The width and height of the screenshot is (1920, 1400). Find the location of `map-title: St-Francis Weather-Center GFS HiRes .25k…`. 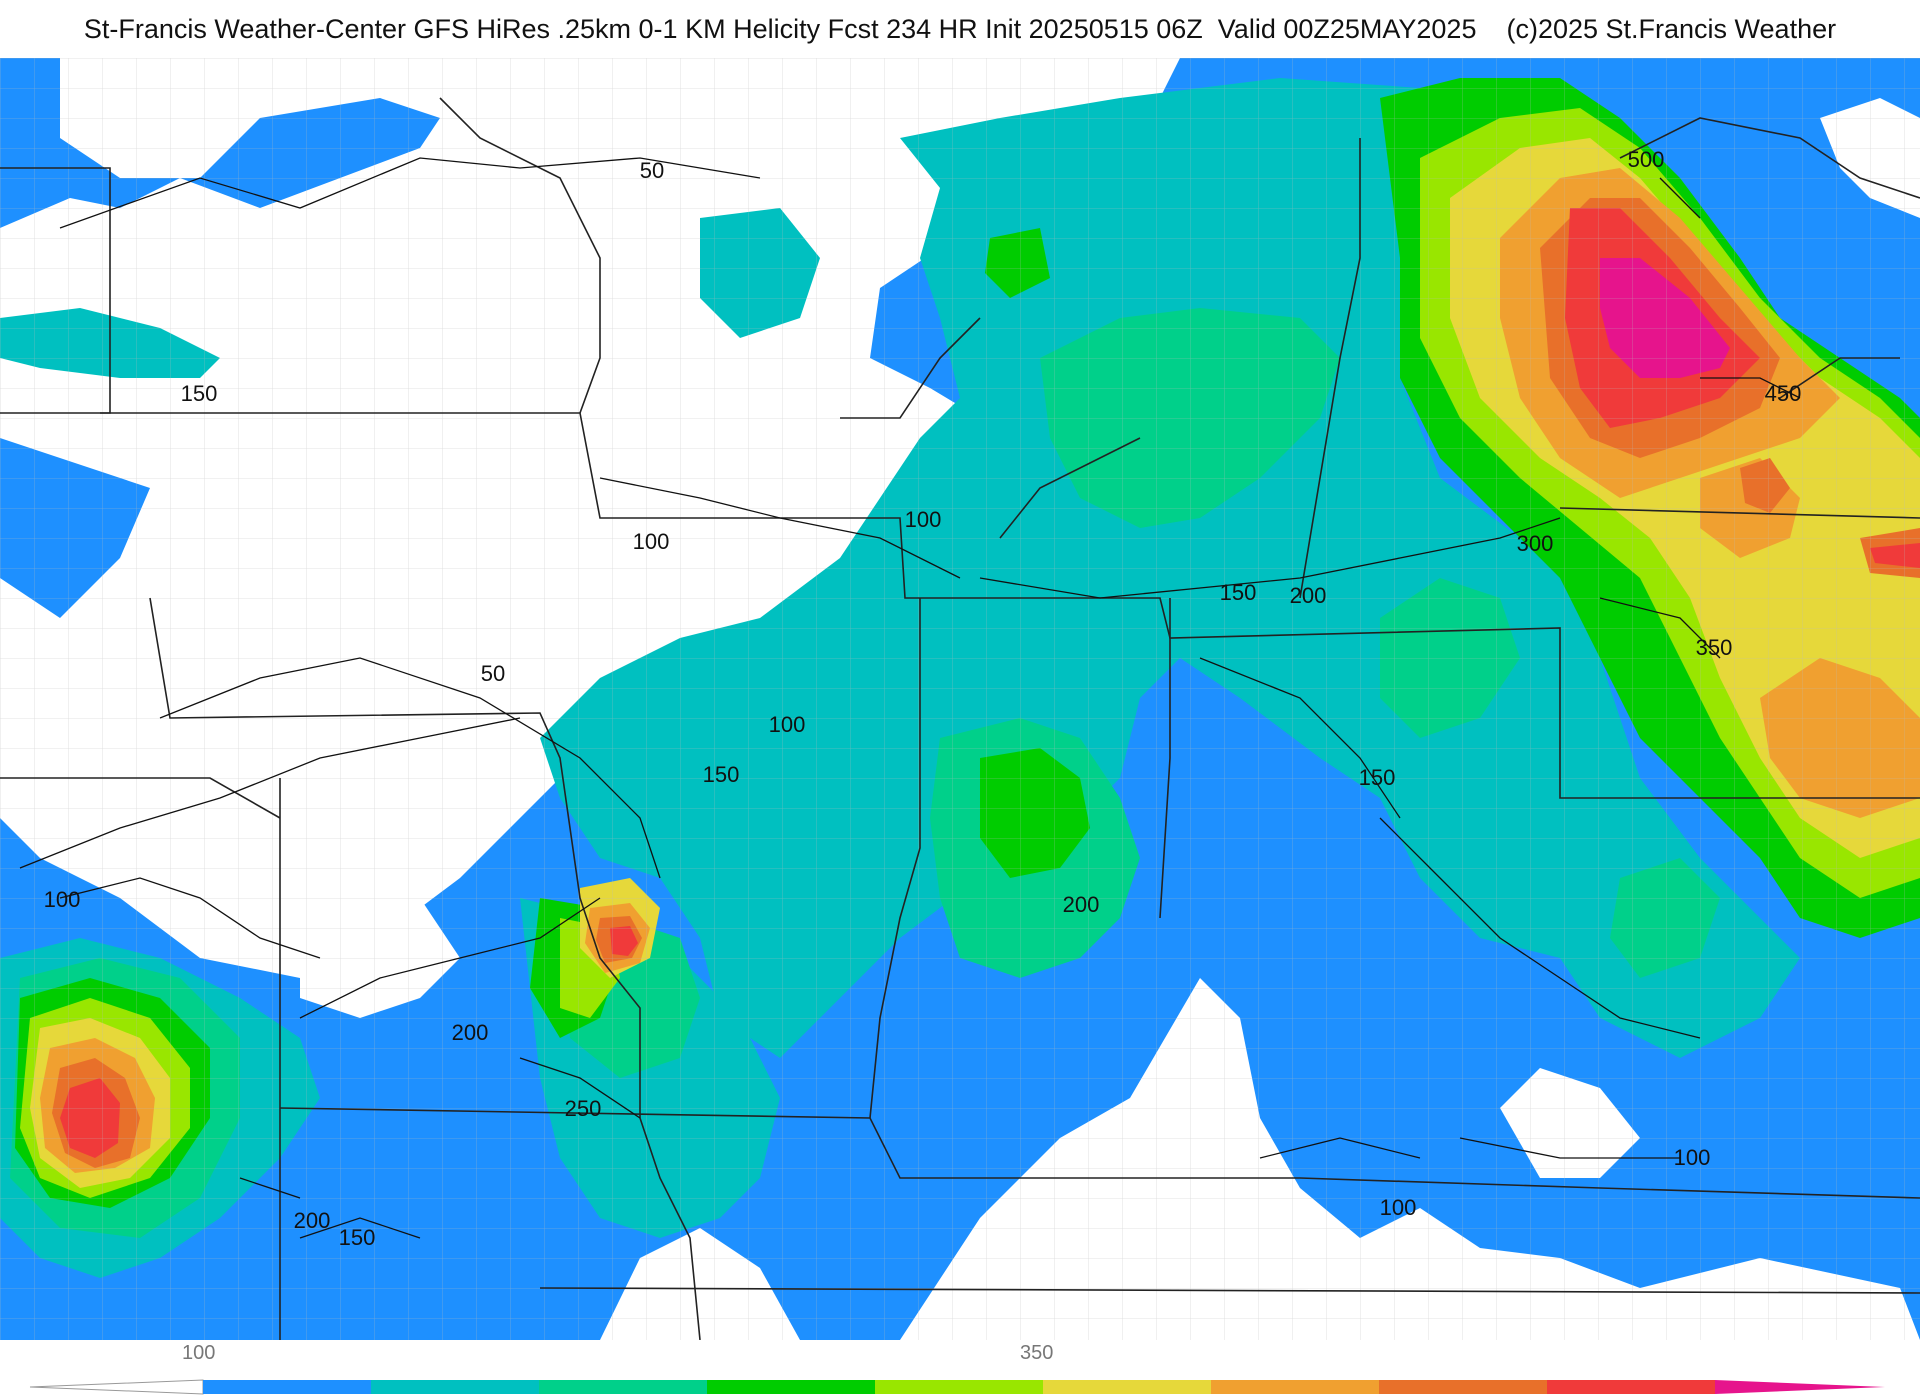

map-title: St-Francis Weather-Center GFS HiRes .25k… is located at coordinates (960, 28).